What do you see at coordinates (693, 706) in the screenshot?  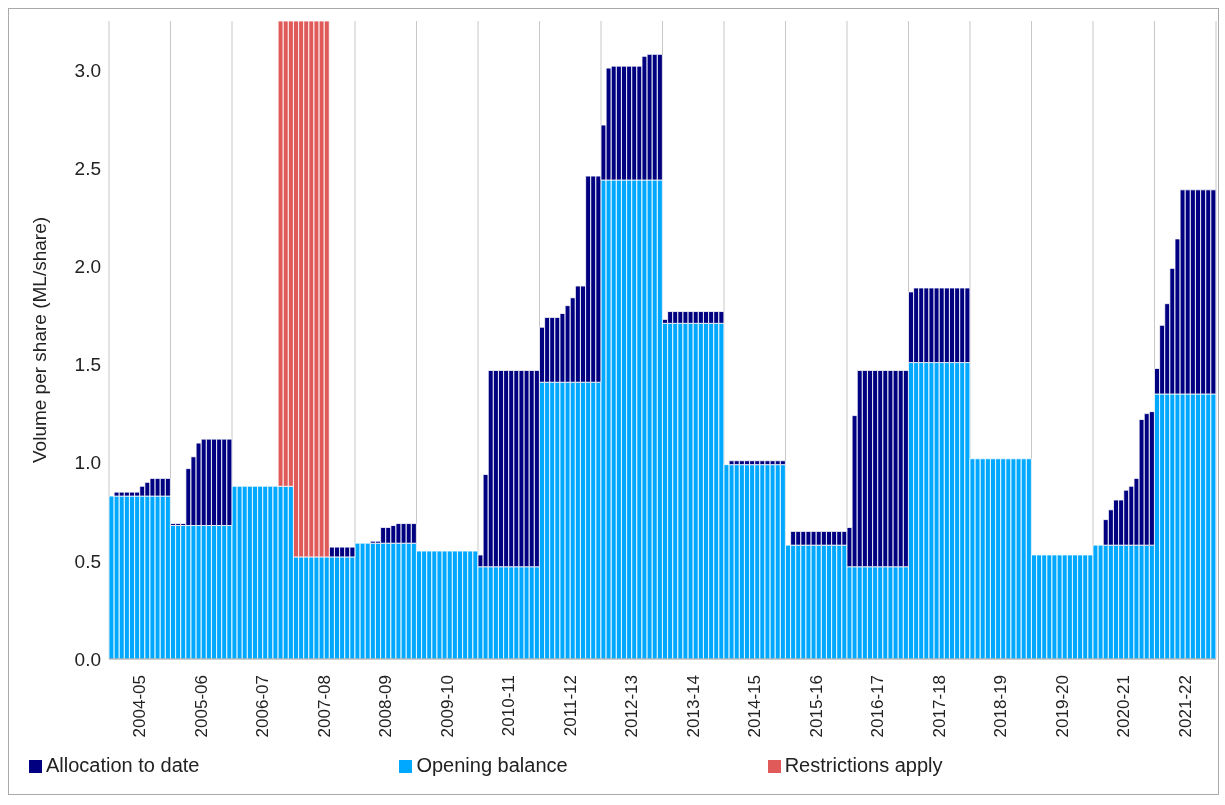 I see `x-tick-label: 2013-14` at bounding box center [693, 706].